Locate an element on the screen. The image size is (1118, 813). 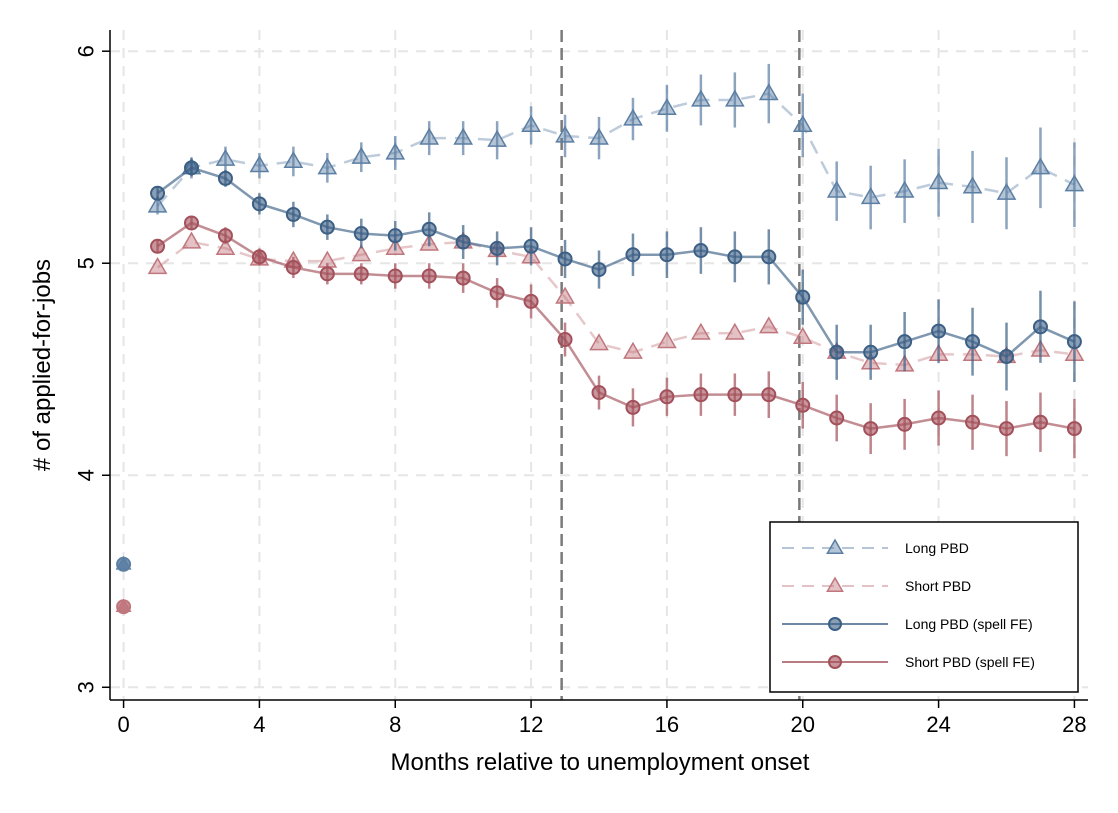
legend-label: Long PBD (spell FE) is located at coordinates (969, 624).